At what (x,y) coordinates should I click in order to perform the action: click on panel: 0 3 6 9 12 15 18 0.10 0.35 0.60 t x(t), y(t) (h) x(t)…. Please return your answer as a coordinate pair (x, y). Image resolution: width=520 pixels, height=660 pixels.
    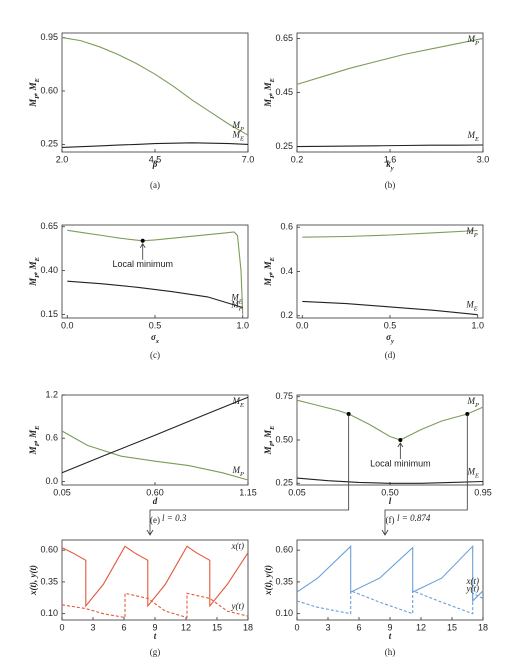
    Looking at the image, I should click on (375, 598).